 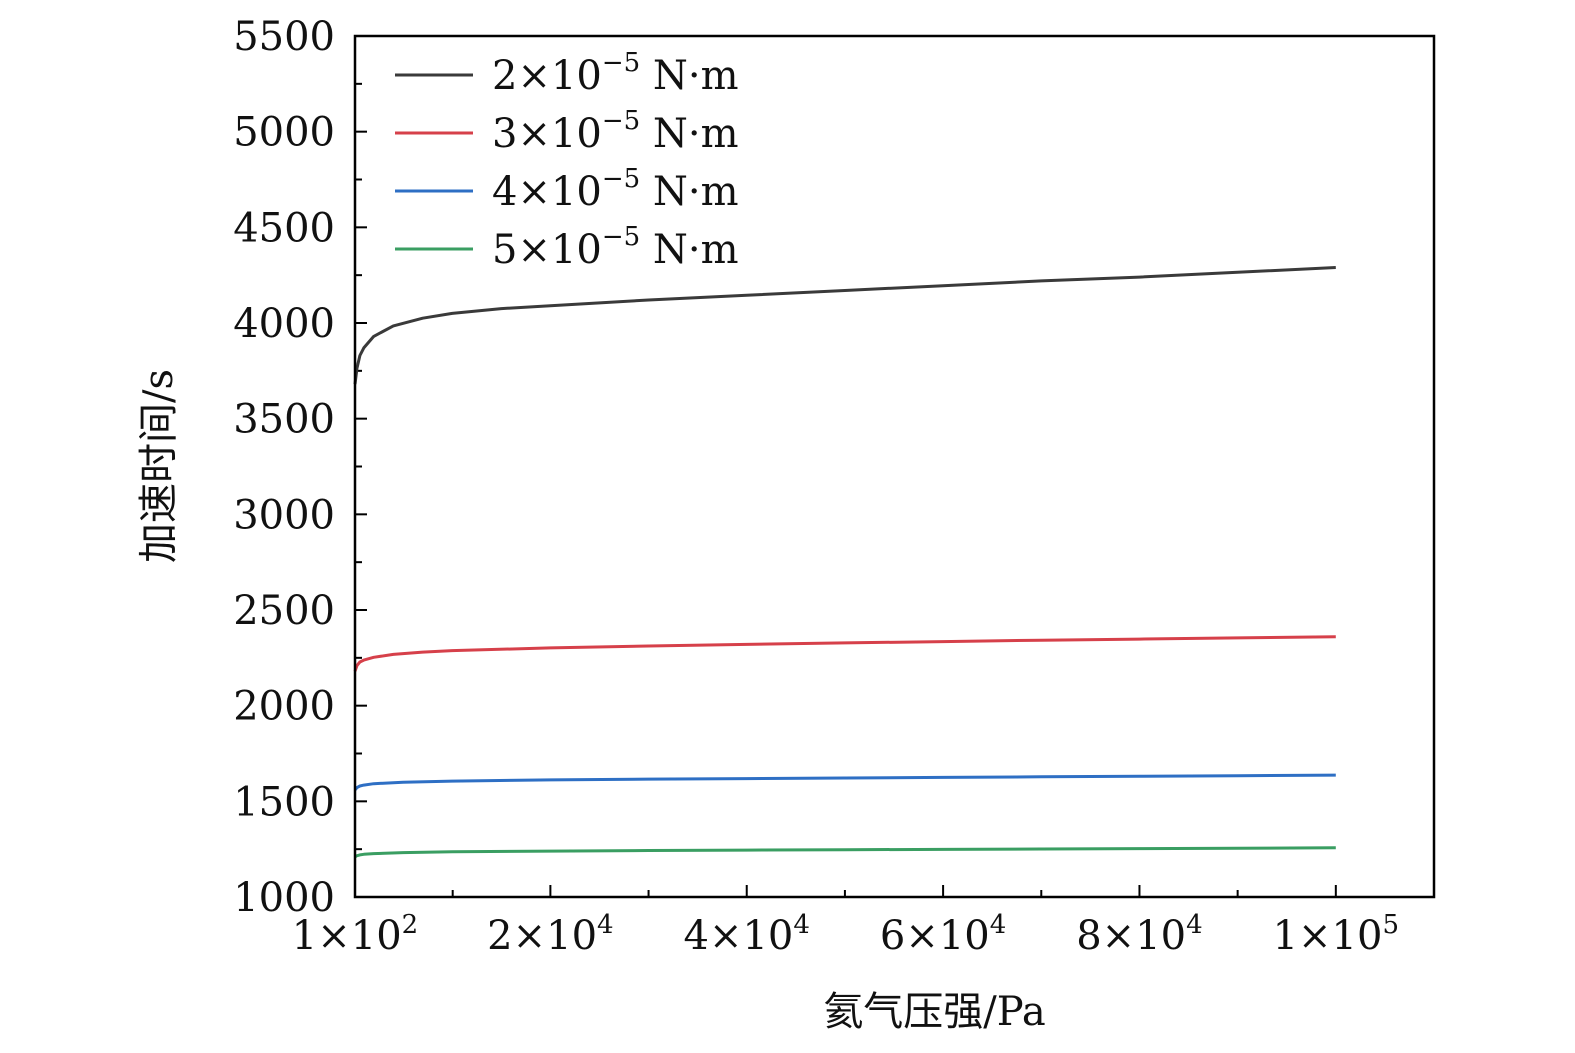 I want to click on y-tick-label: 3500, so click(x=284, y=420).